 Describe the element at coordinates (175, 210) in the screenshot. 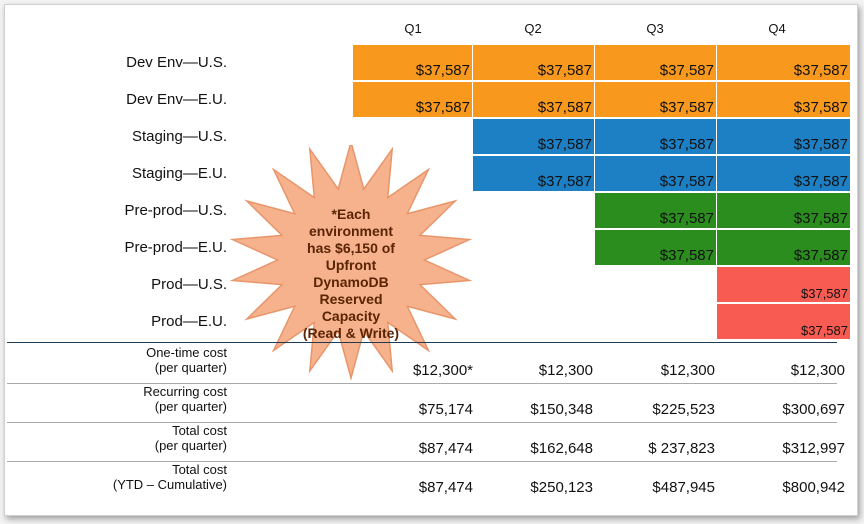

I see `environment-label: Pre-prod—U.S.` at that location.